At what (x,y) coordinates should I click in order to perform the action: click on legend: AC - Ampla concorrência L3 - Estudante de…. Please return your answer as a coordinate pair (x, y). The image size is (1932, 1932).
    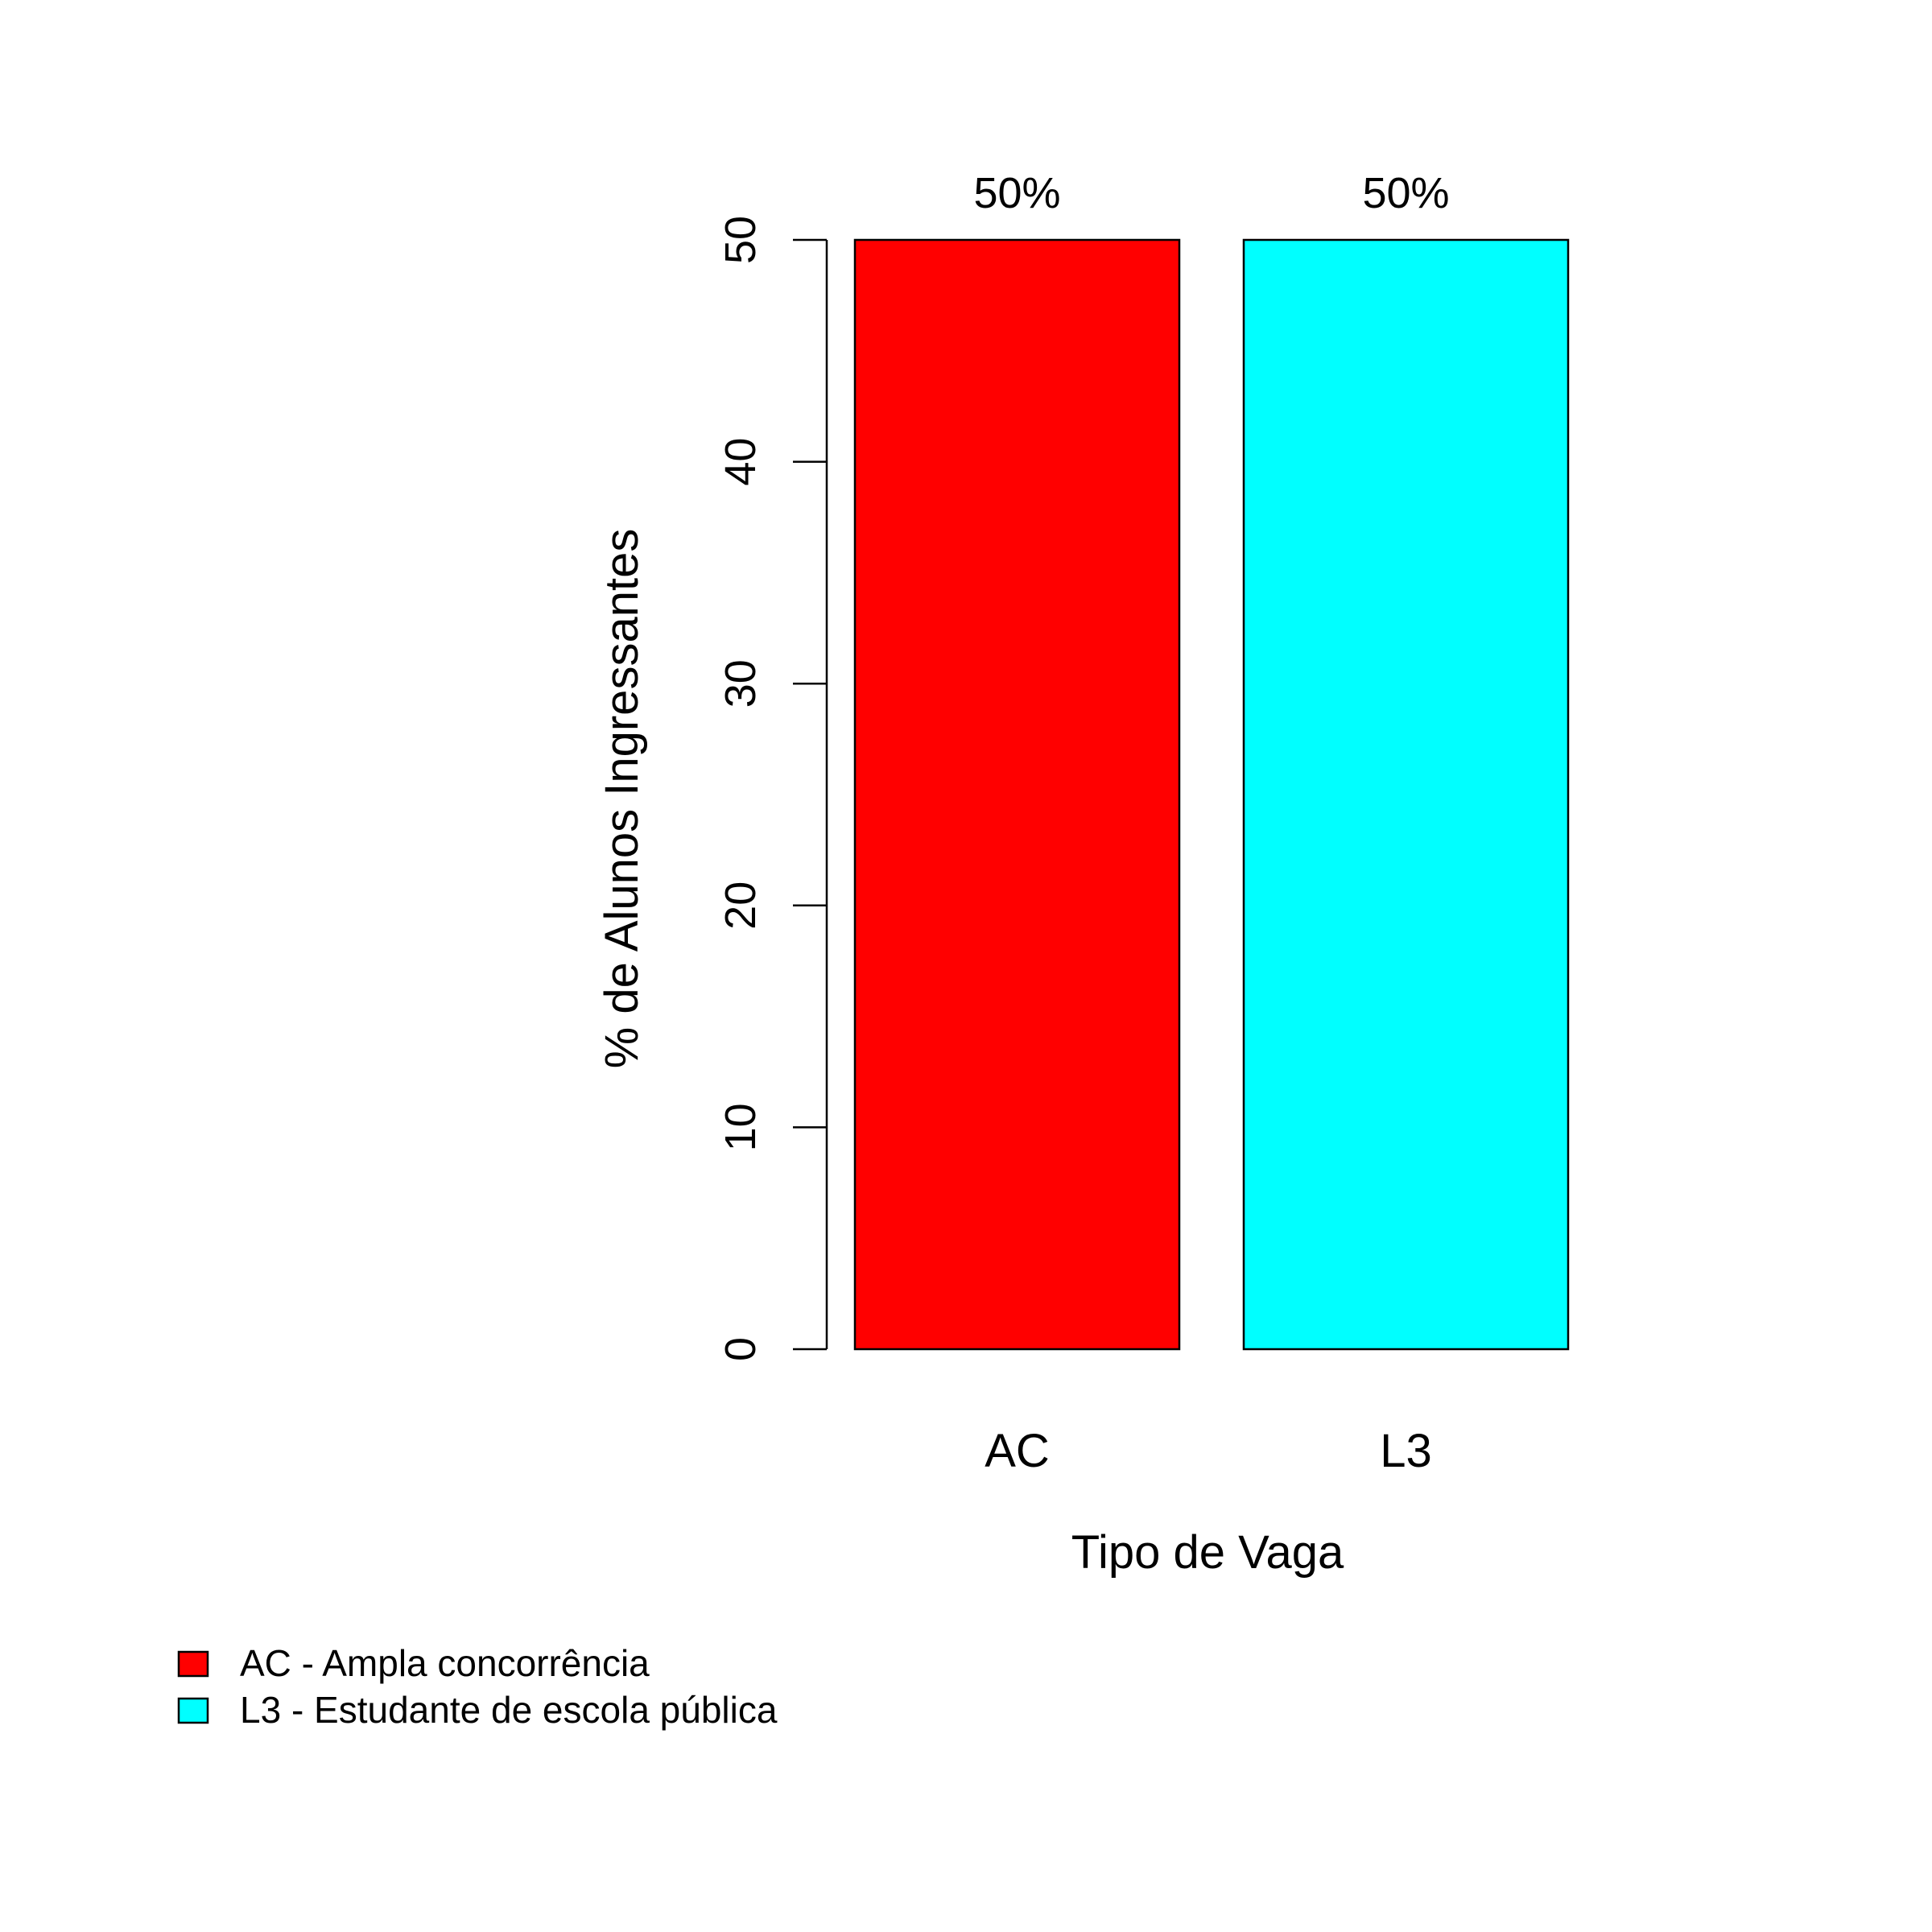
    Looking at the image, I should click on (477, 1687).